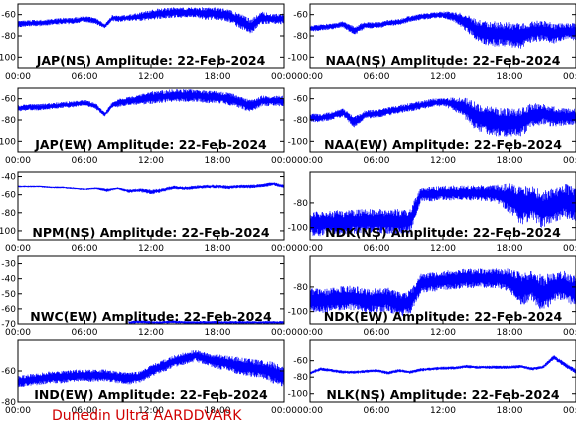  I want to click on chart-title: NAA(EW) Amplitude: 22-Feb-2024, so click(443, 144).